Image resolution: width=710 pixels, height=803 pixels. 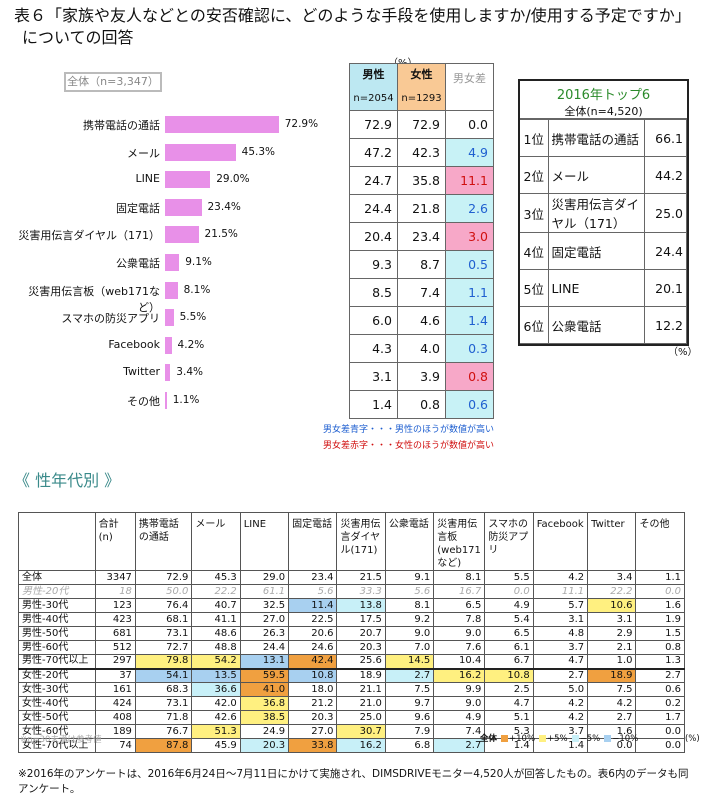 What do you see at coordinates (115, 577) in the screenshot?
I see `table-cell: 3347` at bounding box center [115, 577].